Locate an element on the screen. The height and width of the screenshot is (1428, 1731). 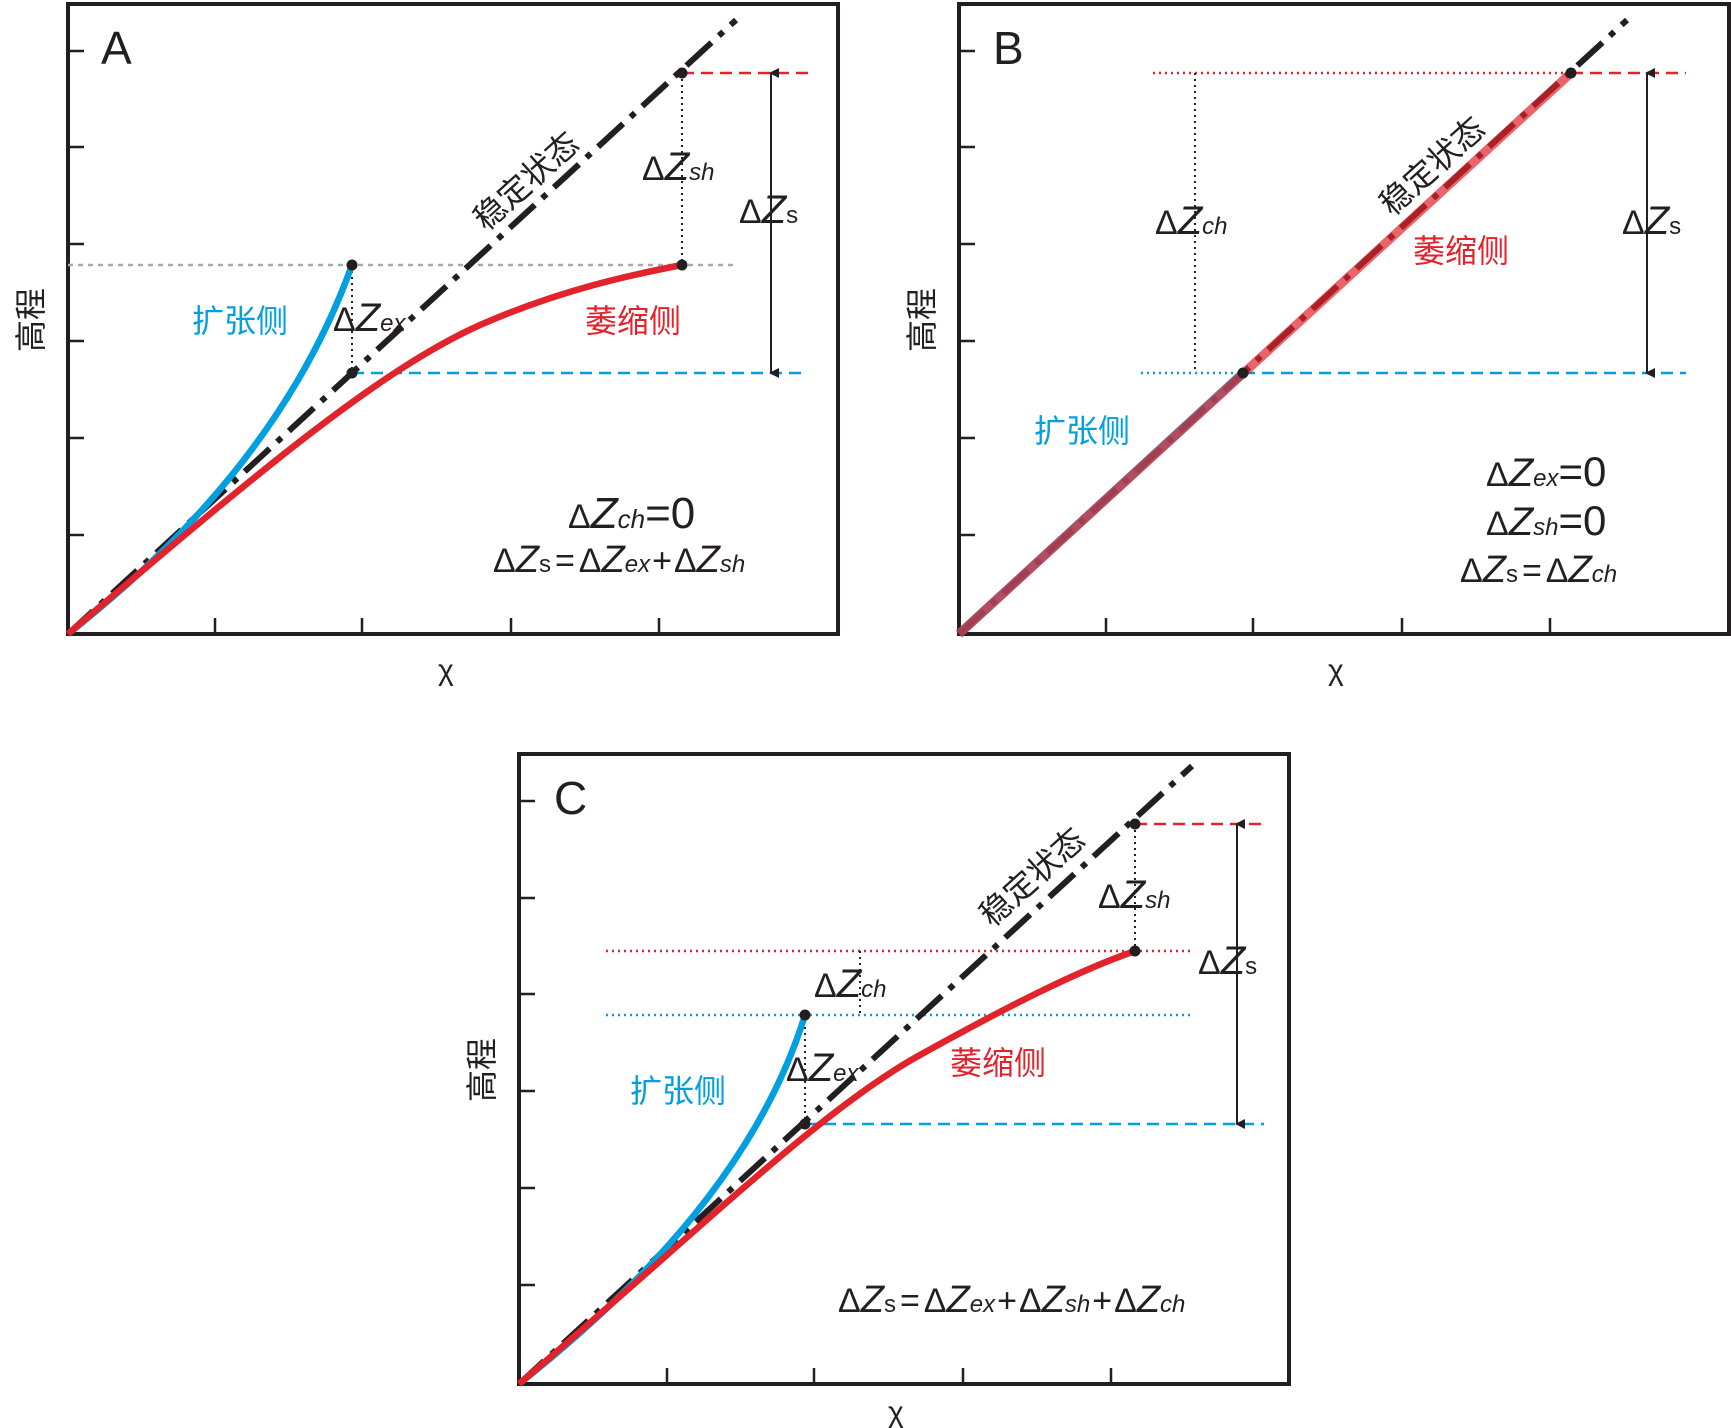
panel-c-expansion-curve is located at coordinates (662, 1200).